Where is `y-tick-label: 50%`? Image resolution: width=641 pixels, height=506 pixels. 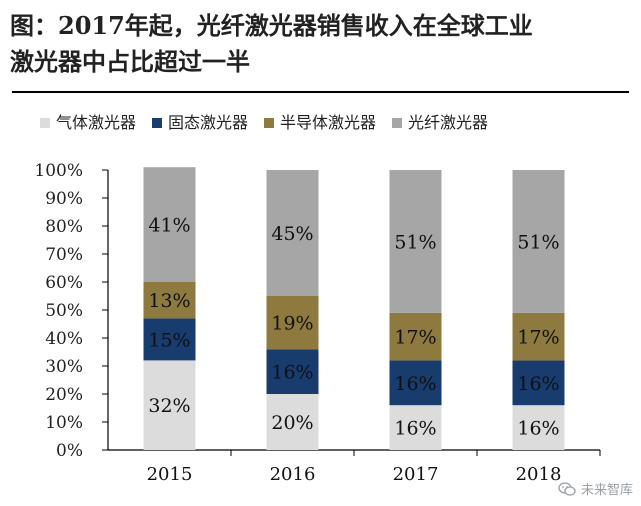 y-tick-label: 50% is located at coordinates (64, 311).